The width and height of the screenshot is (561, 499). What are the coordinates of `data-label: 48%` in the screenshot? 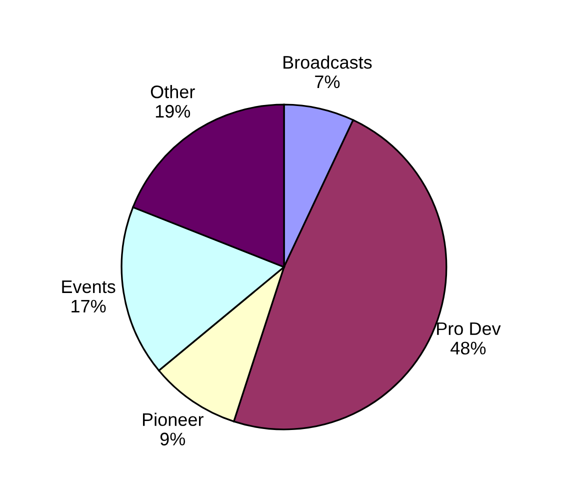 It's located at (468, 348).